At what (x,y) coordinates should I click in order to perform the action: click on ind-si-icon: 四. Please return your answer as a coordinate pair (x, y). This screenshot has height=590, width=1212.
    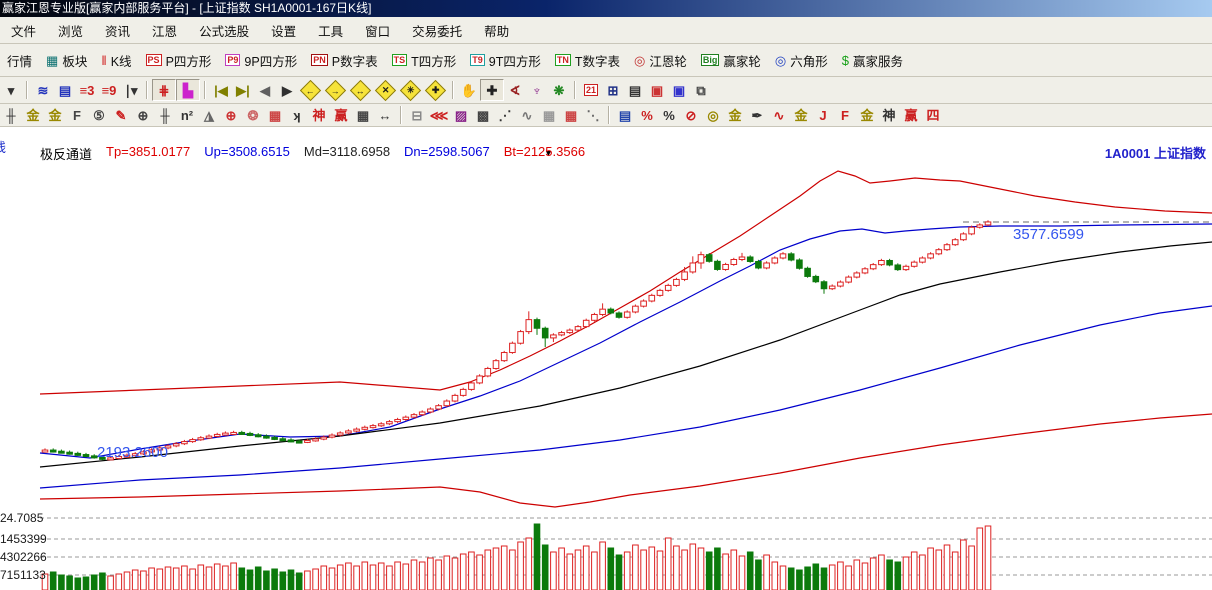
    Looking at the image, I should click on (933, 115).